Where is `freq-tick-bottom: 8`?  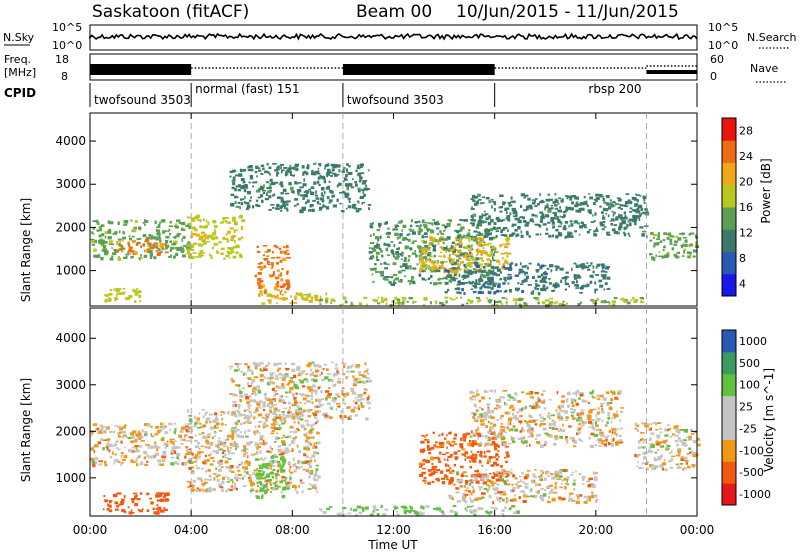
freq-tick-bottom: 8 is located at coordinates (64, 76).